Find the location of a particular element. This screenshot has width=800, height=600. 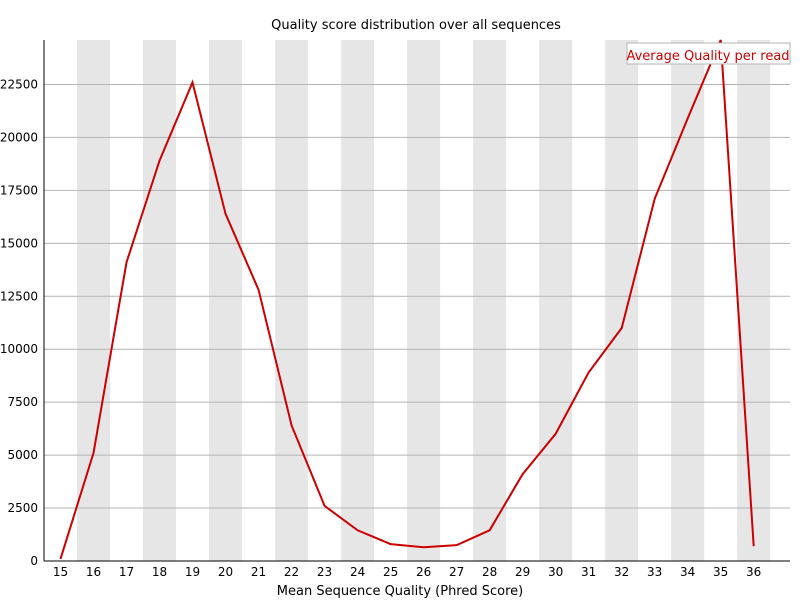

x-tick-label: 19 is located at coordinates (192, 572).